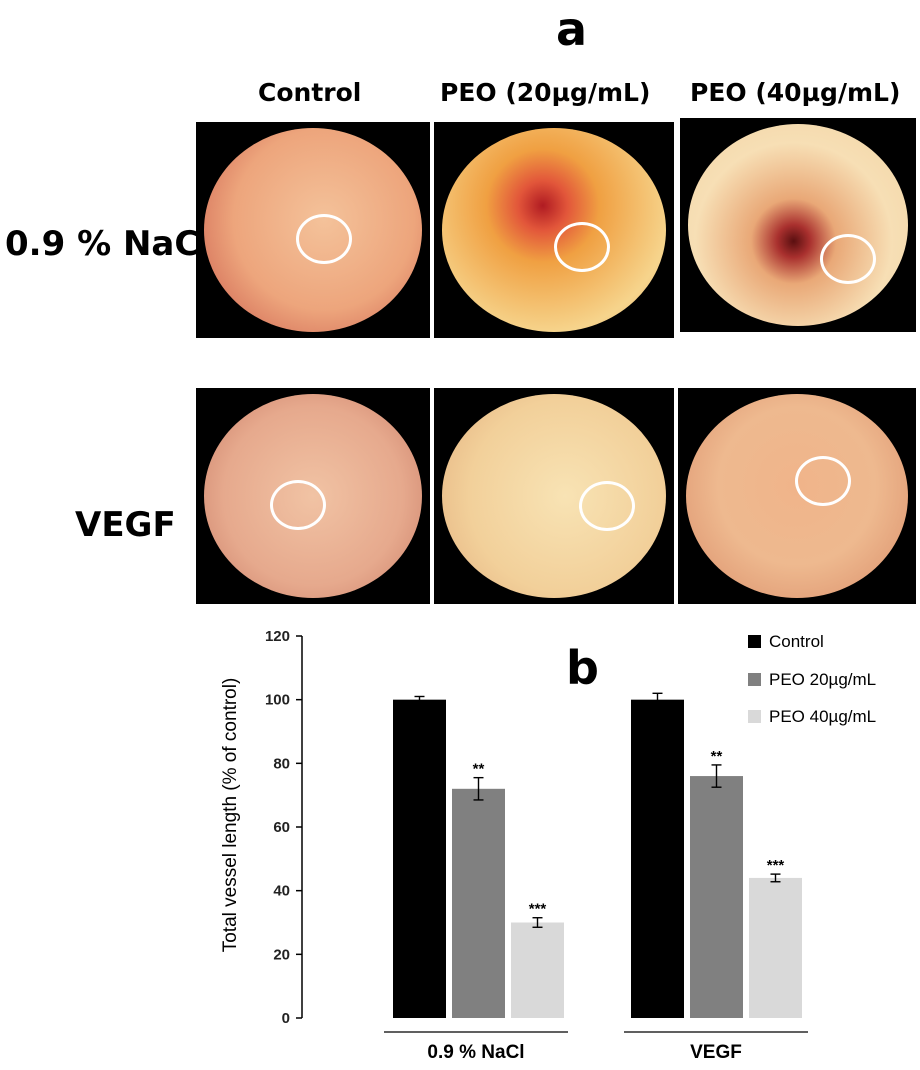 The image size is (920, 1070). Describe the element at coordinates (281, 954) in the screenshot. I see `y-tick-label: 20` at that location.